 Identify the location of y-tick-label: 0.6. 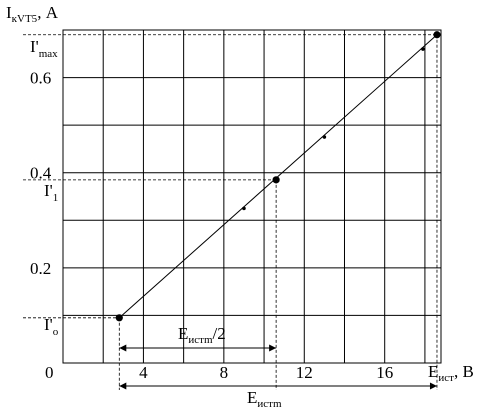
(40, 78).